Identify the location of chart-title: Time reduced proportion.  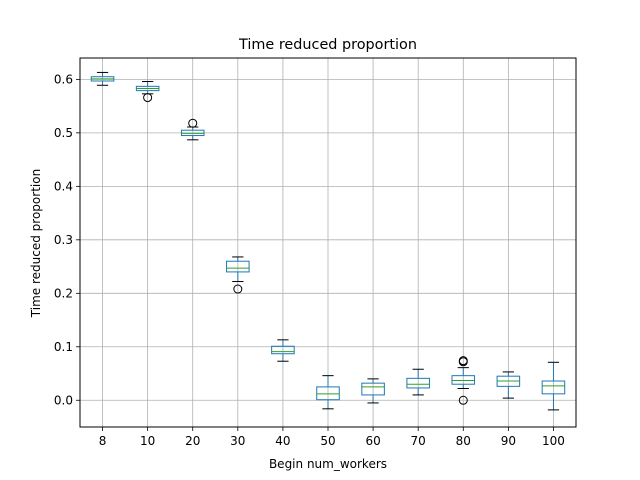
(327, 45).